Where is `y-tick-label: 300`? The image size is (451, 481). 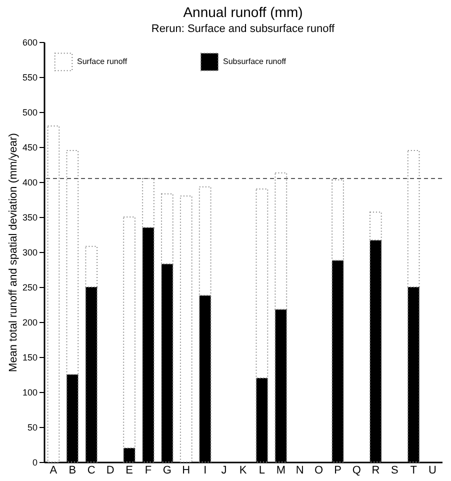 y-tick-label: 300 is located at coordinates (30, 253).